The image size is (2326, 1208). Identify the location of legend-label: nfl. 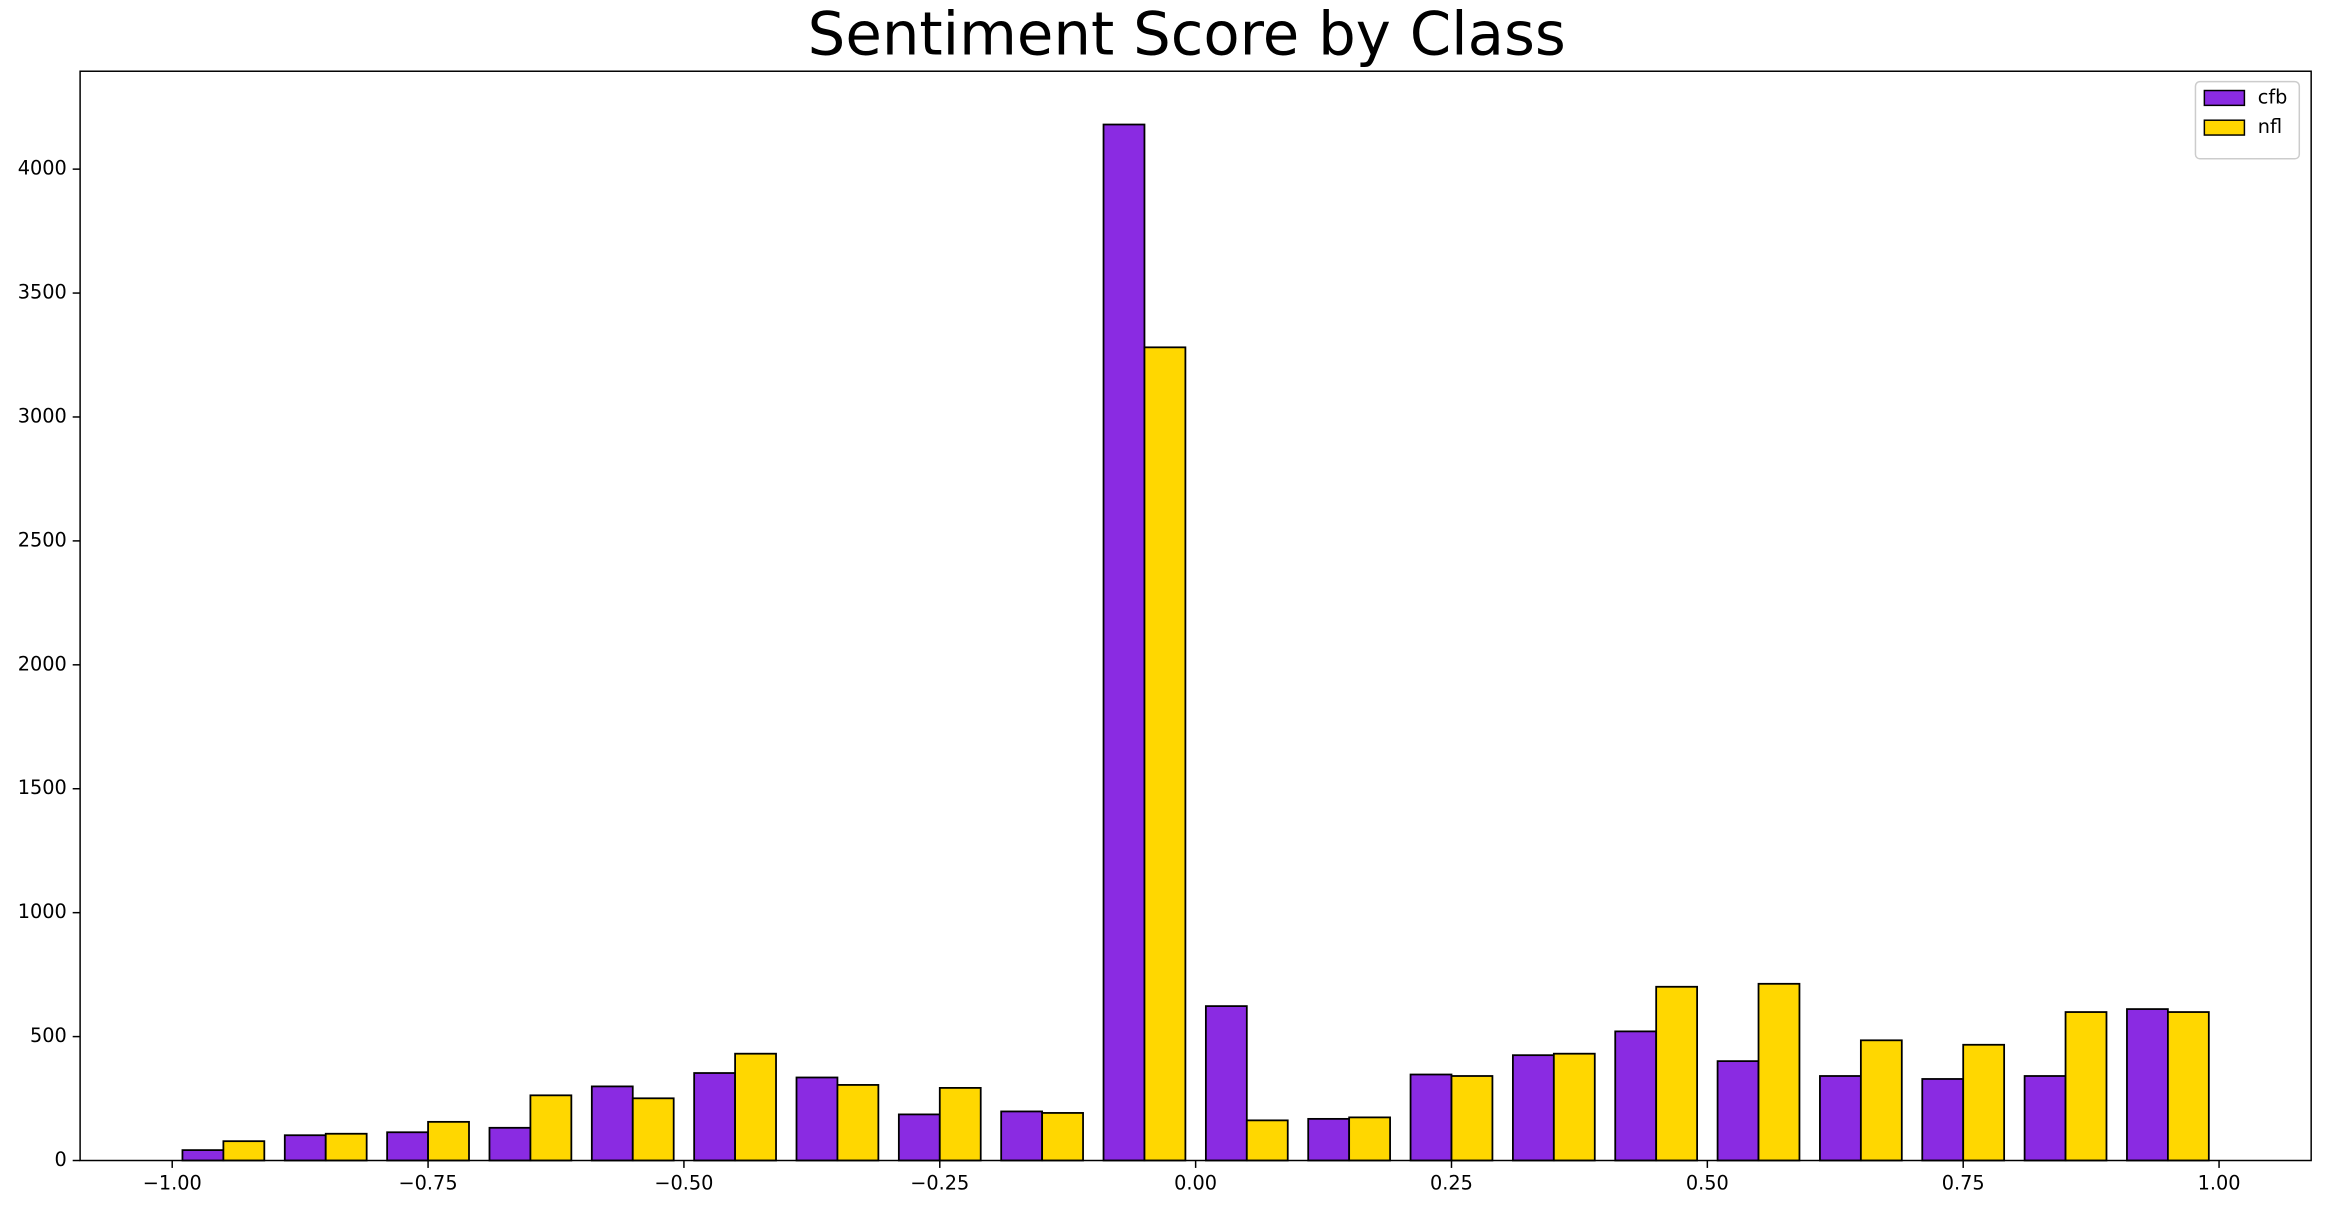
(2270, 126).